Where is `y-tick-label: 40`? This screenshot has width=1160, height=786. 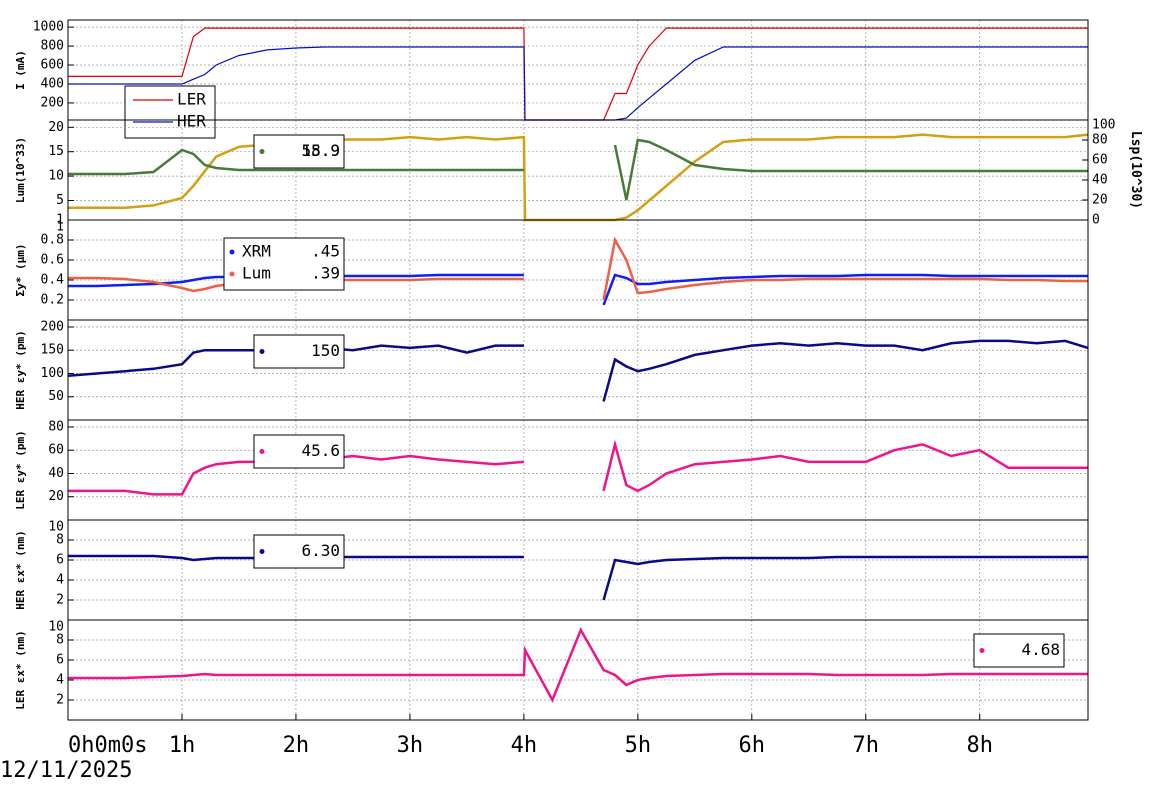
y-tick-label: 40 is located at coordinates (56, 473).